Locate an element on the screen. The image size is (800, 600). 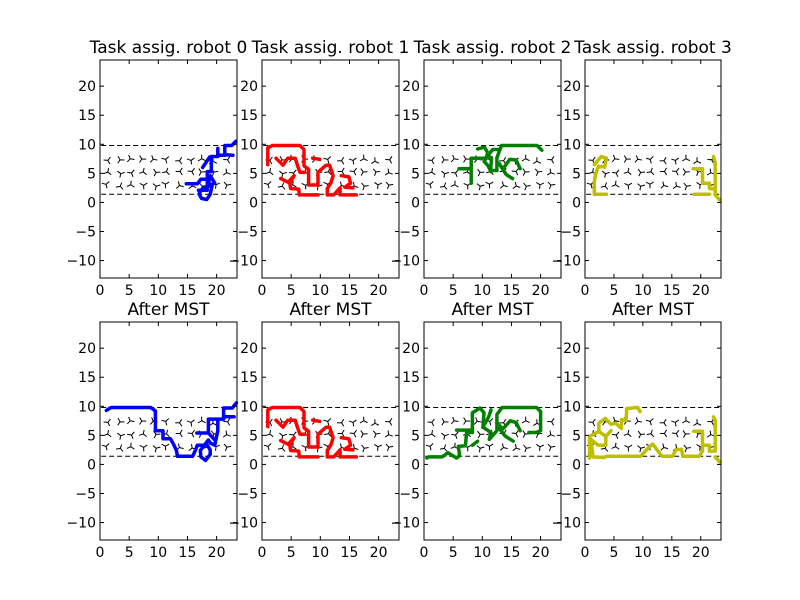
panel-title: Task assig. robot 1 is located at coordinates (330, 48).